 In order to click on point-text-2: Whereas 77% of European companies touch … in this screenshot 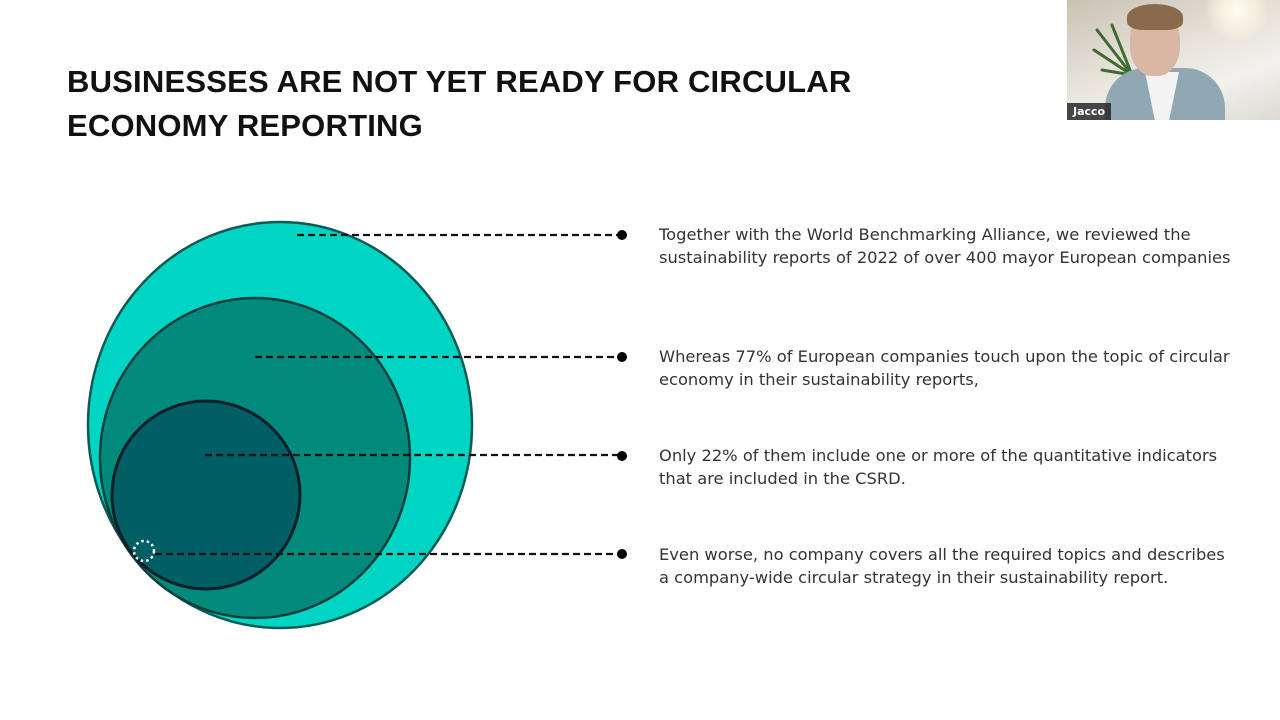, I will do `click(944, 368)`.